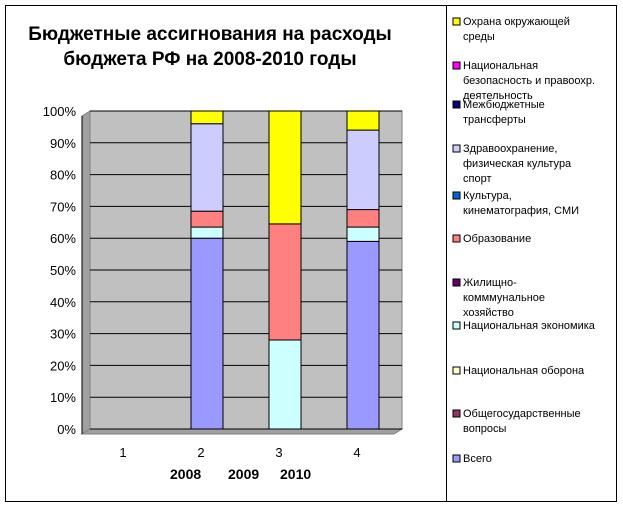  What do you see at coordinates (497, 239) in the screenshot?
I see `legend-label: Образование` at bounding box center [497, 239].